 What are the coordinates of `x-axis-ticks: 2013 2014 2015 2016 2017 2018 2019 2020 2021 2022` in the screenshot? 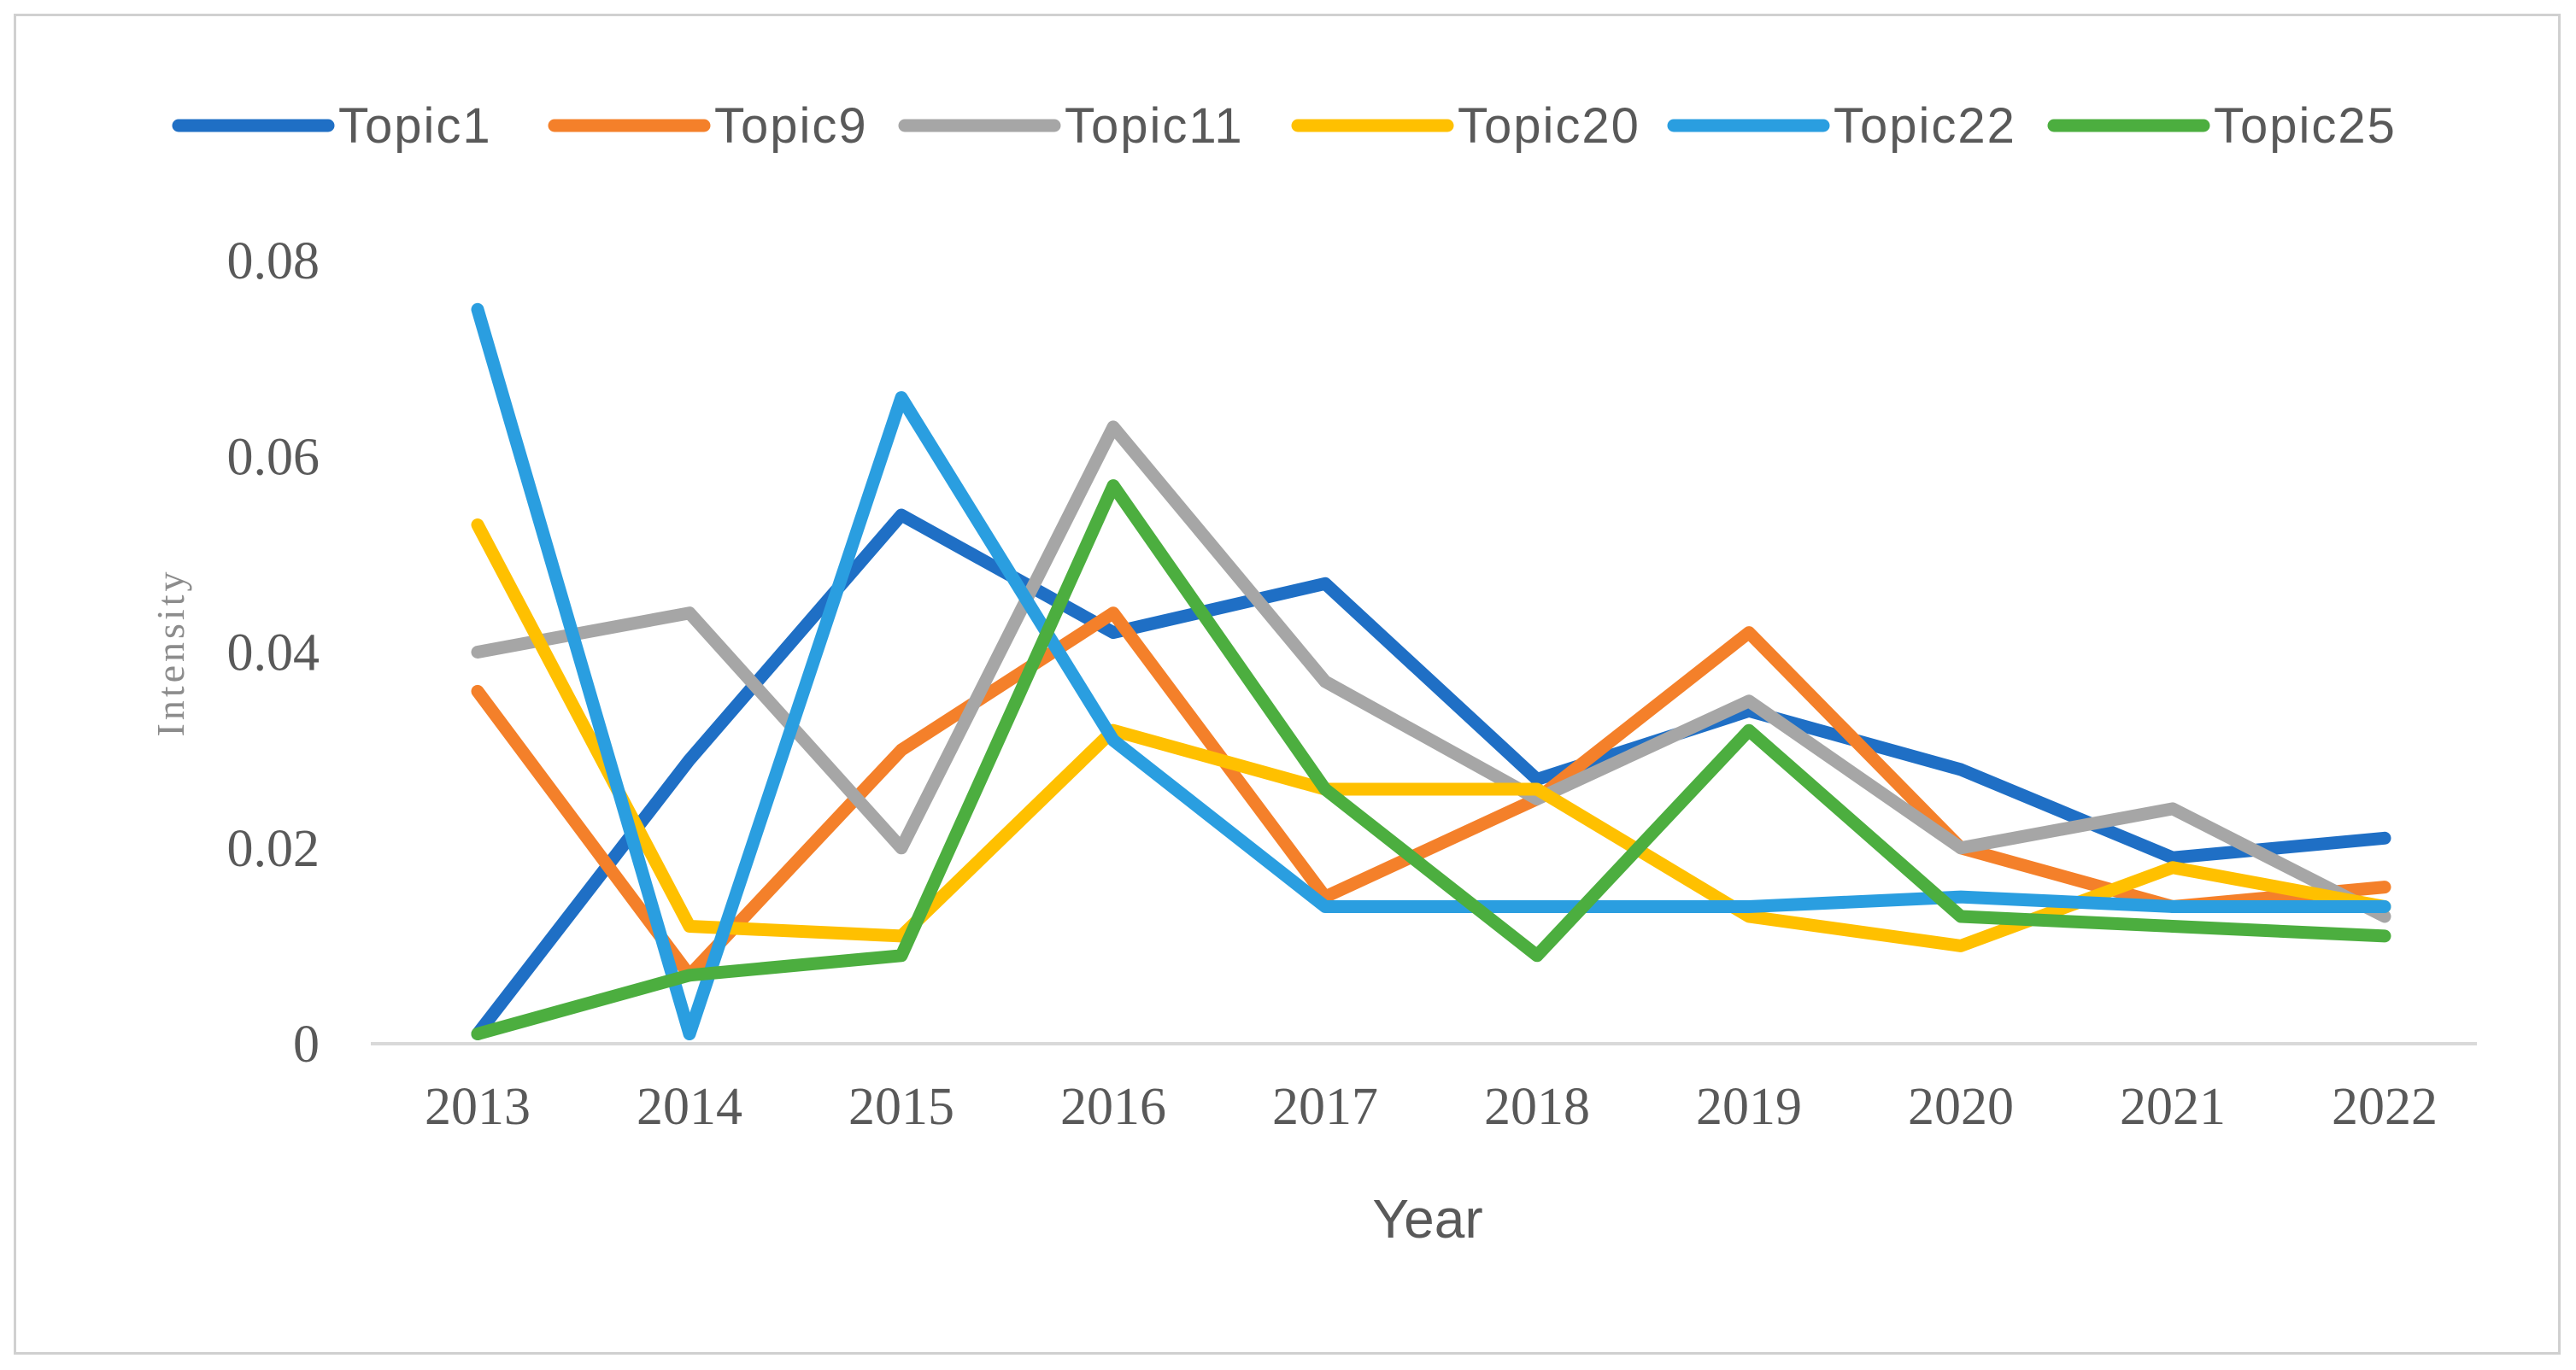 It's located at (1431, 1107).